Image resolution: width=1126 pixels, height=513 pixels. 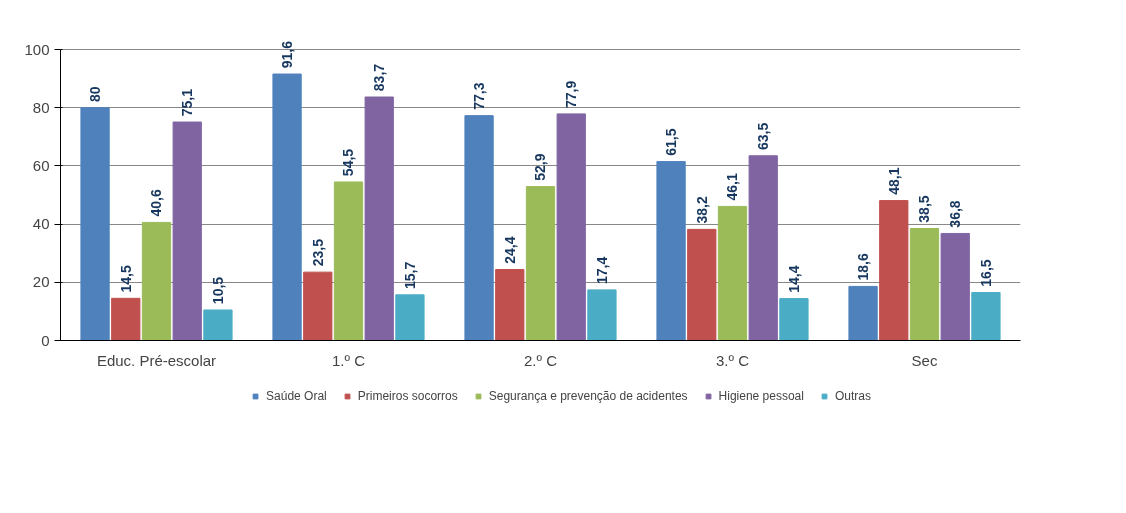 I want to click on data-label: 54,5, so click(x=348, y=162).